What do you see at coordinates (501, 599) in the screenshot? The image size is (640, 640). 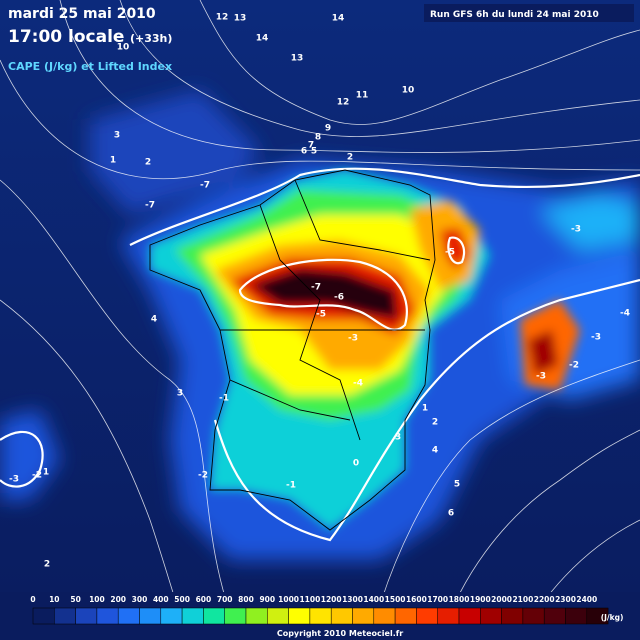 I see `legend-label: 2000` at bounding box center [501, 599].